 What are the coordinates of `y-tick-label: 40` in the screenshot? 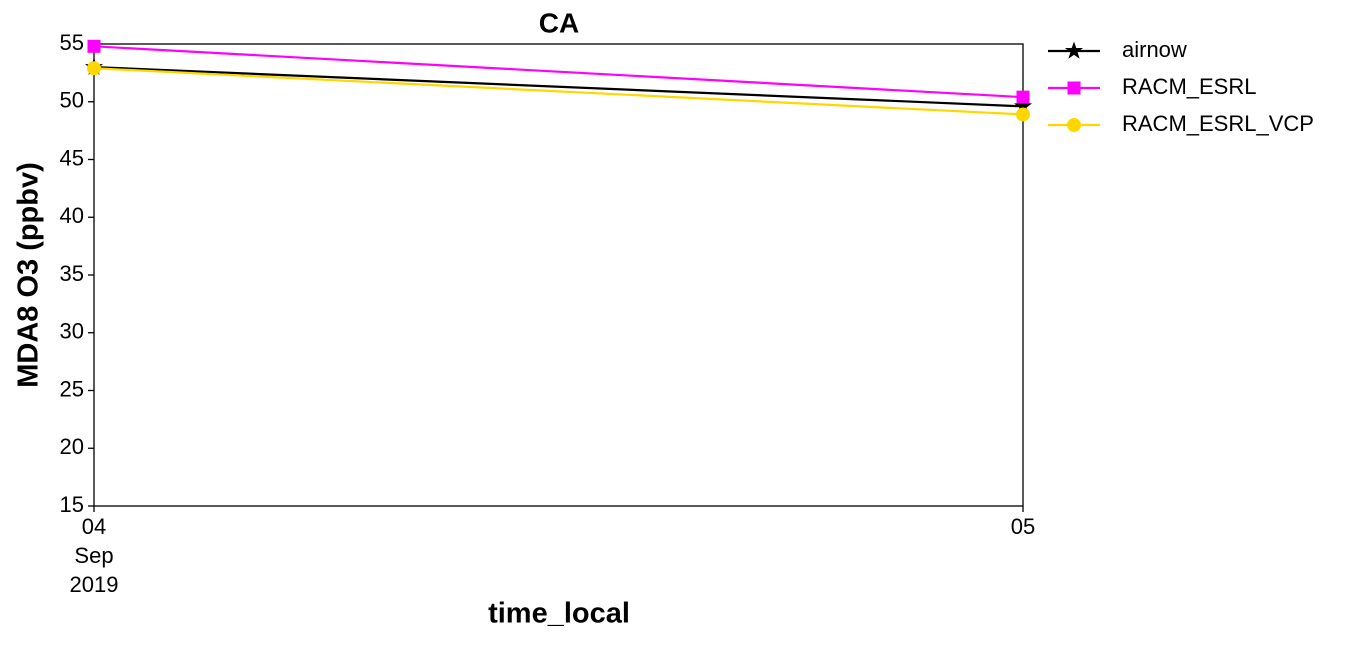 It's located at (72, 215).